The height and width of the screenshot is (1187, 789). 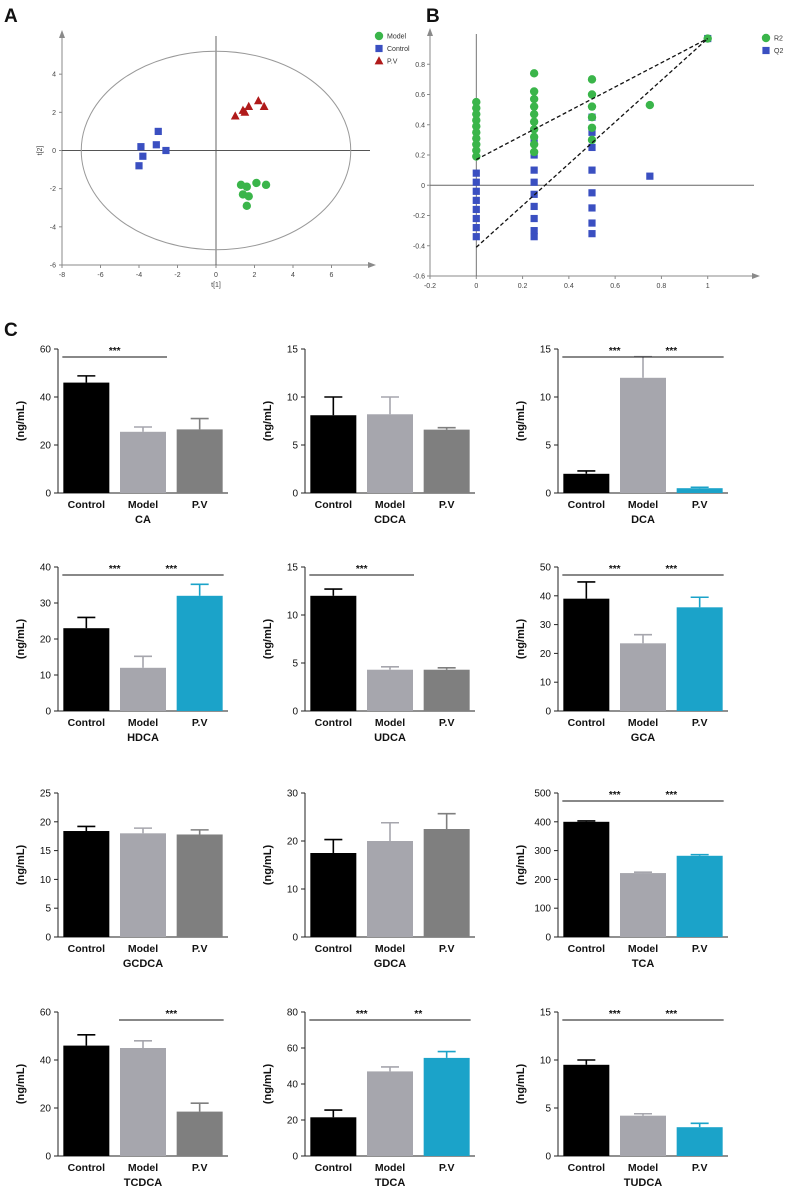 What do you see at coordinates (255, 275) in the screenshot?
I see `a-x-tick-label: 2` at bounding box center [255, 275].